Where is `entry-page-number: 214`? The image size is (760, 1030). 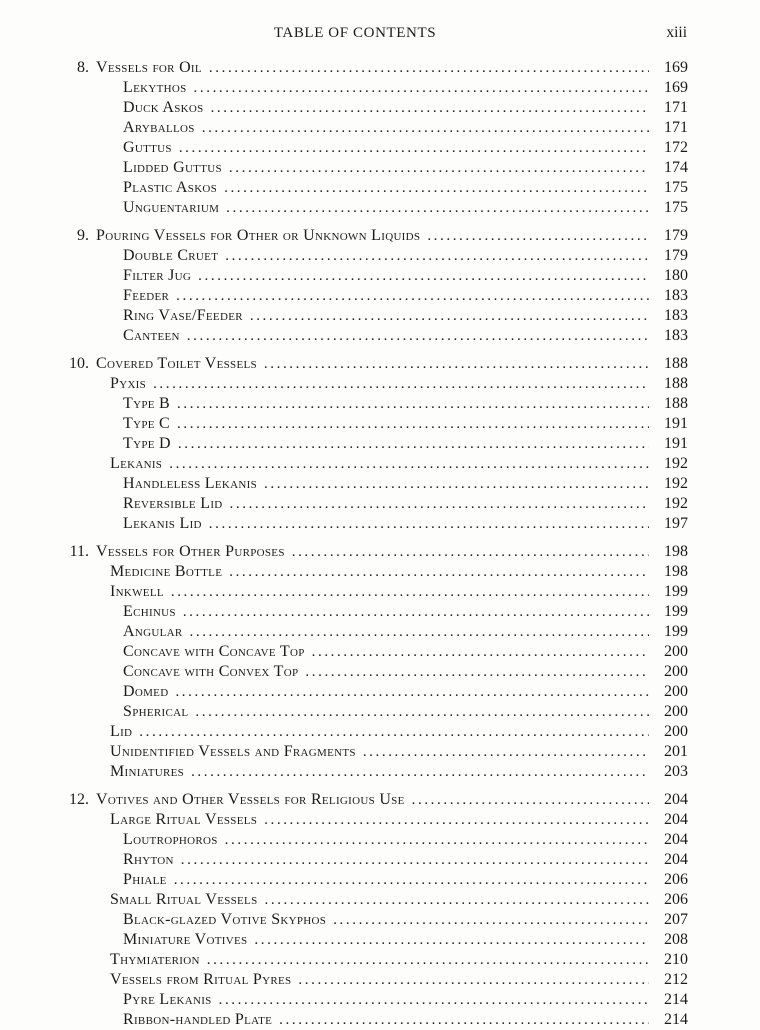 entry-page-number: 214 is located at coordinates (676, 1019).